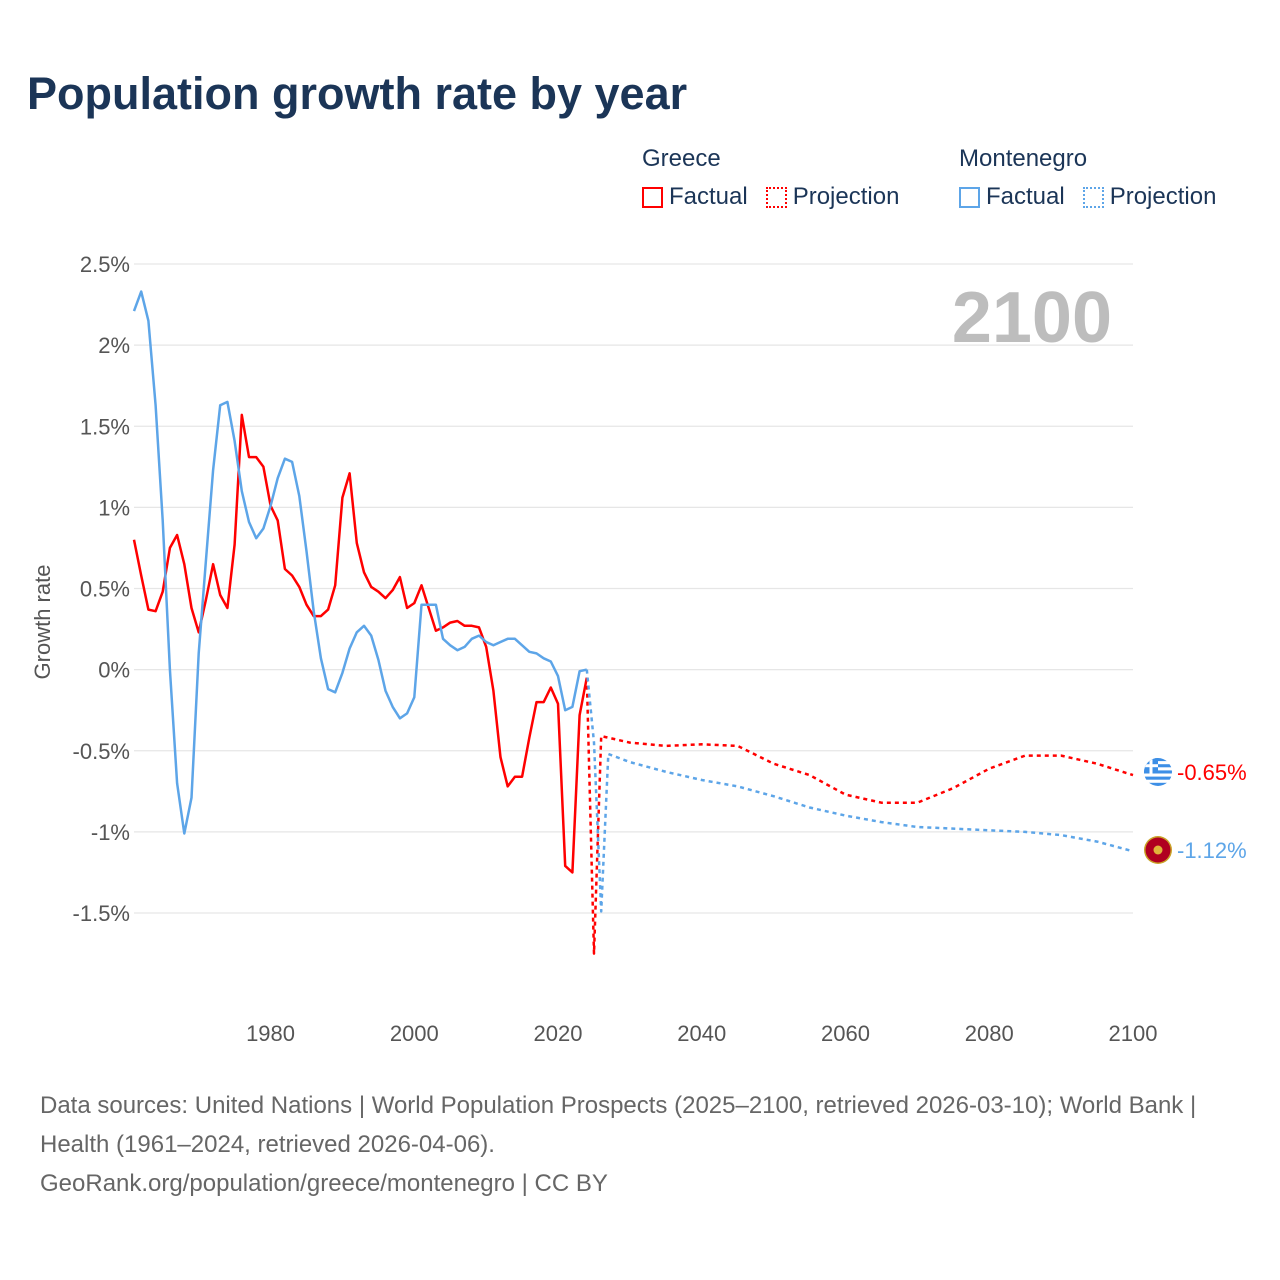 The height and width of the screenshot is (1280, 1280). I want to click on legend-greece: Greece Factual Projection, so click(770, 178).